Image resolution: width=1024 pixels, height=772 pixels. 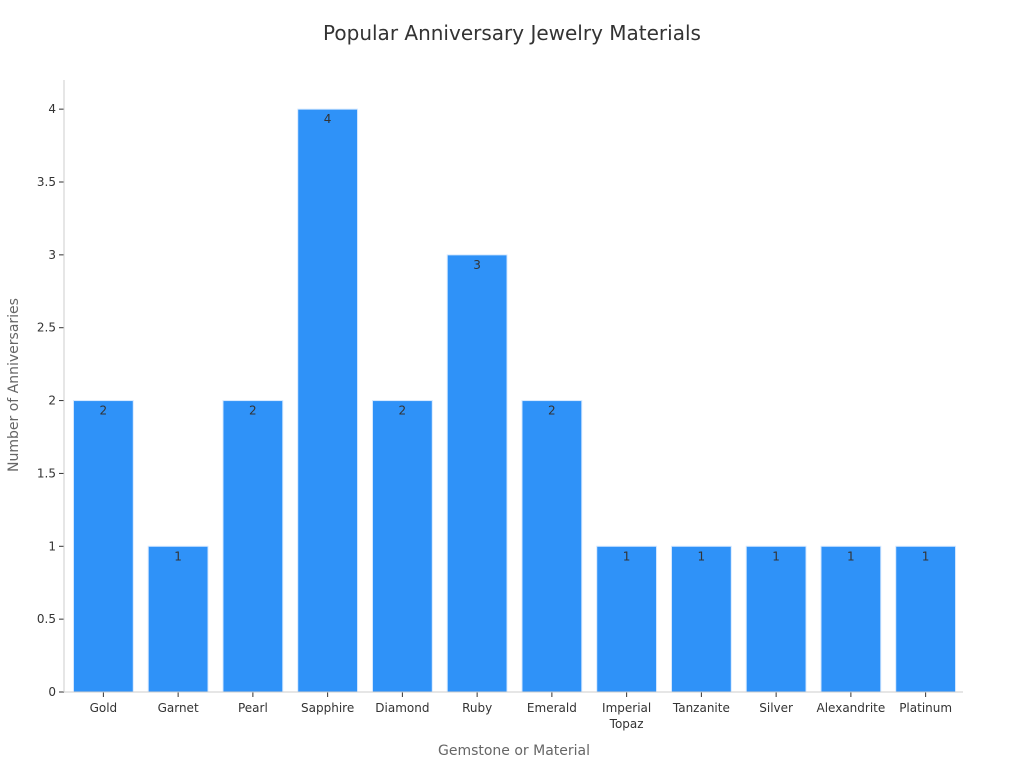 What do you see at coordinates (328, 119) in the screenshot?
I see `data-label: 4` at bounding box center [328, 119].